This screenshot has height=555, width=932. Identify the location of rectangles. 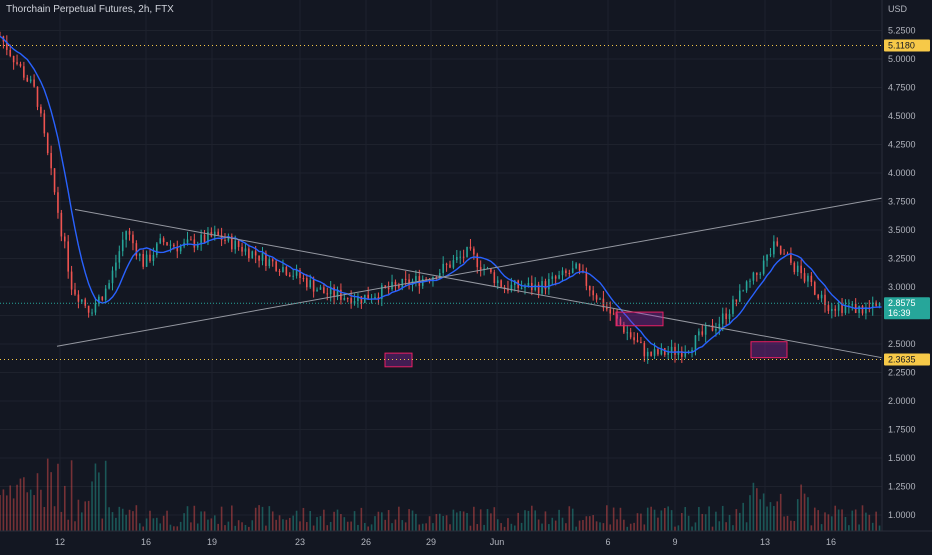
(586, 339).